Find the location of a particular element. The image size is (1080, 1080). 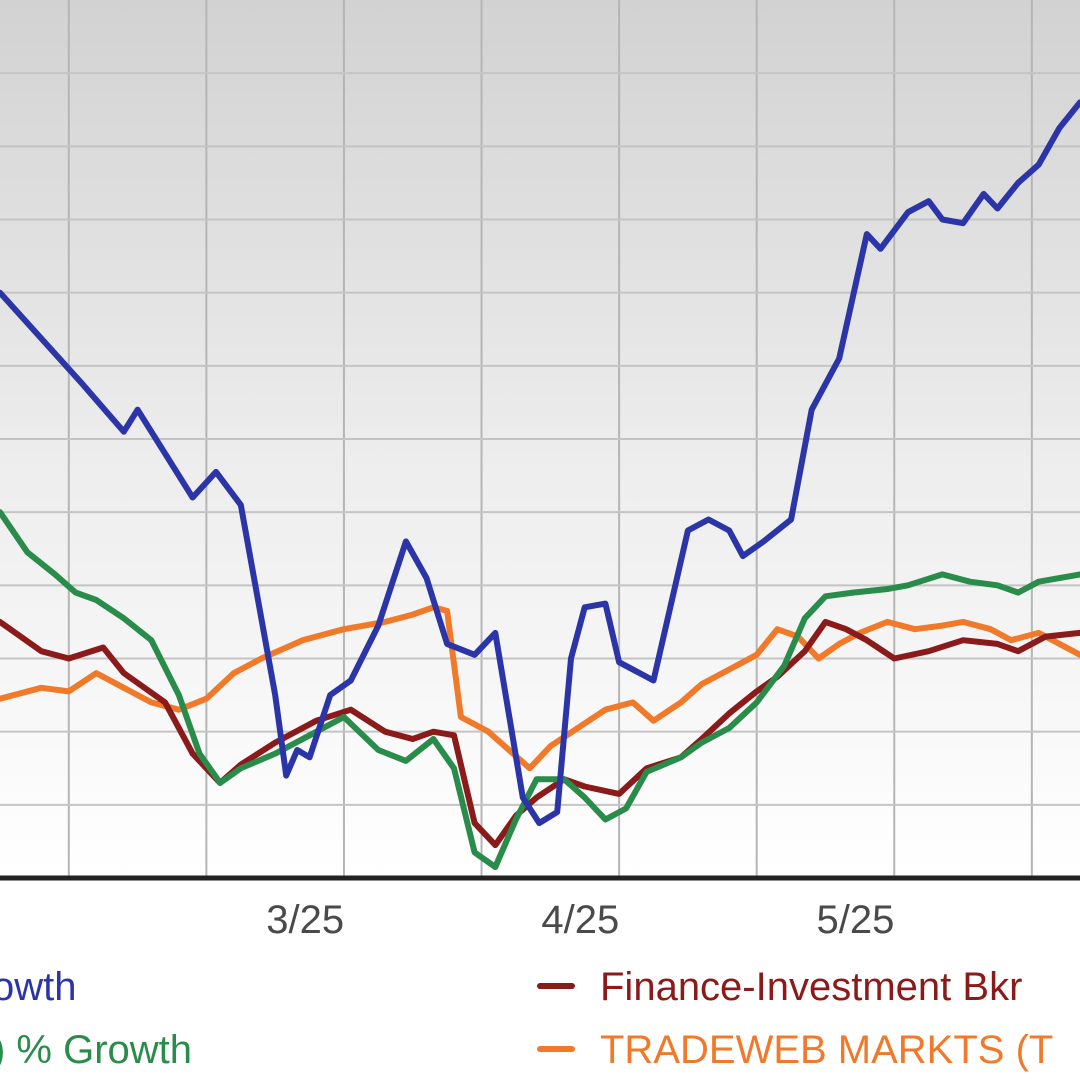

legend-label: owth is located at coordinates (38, 987).